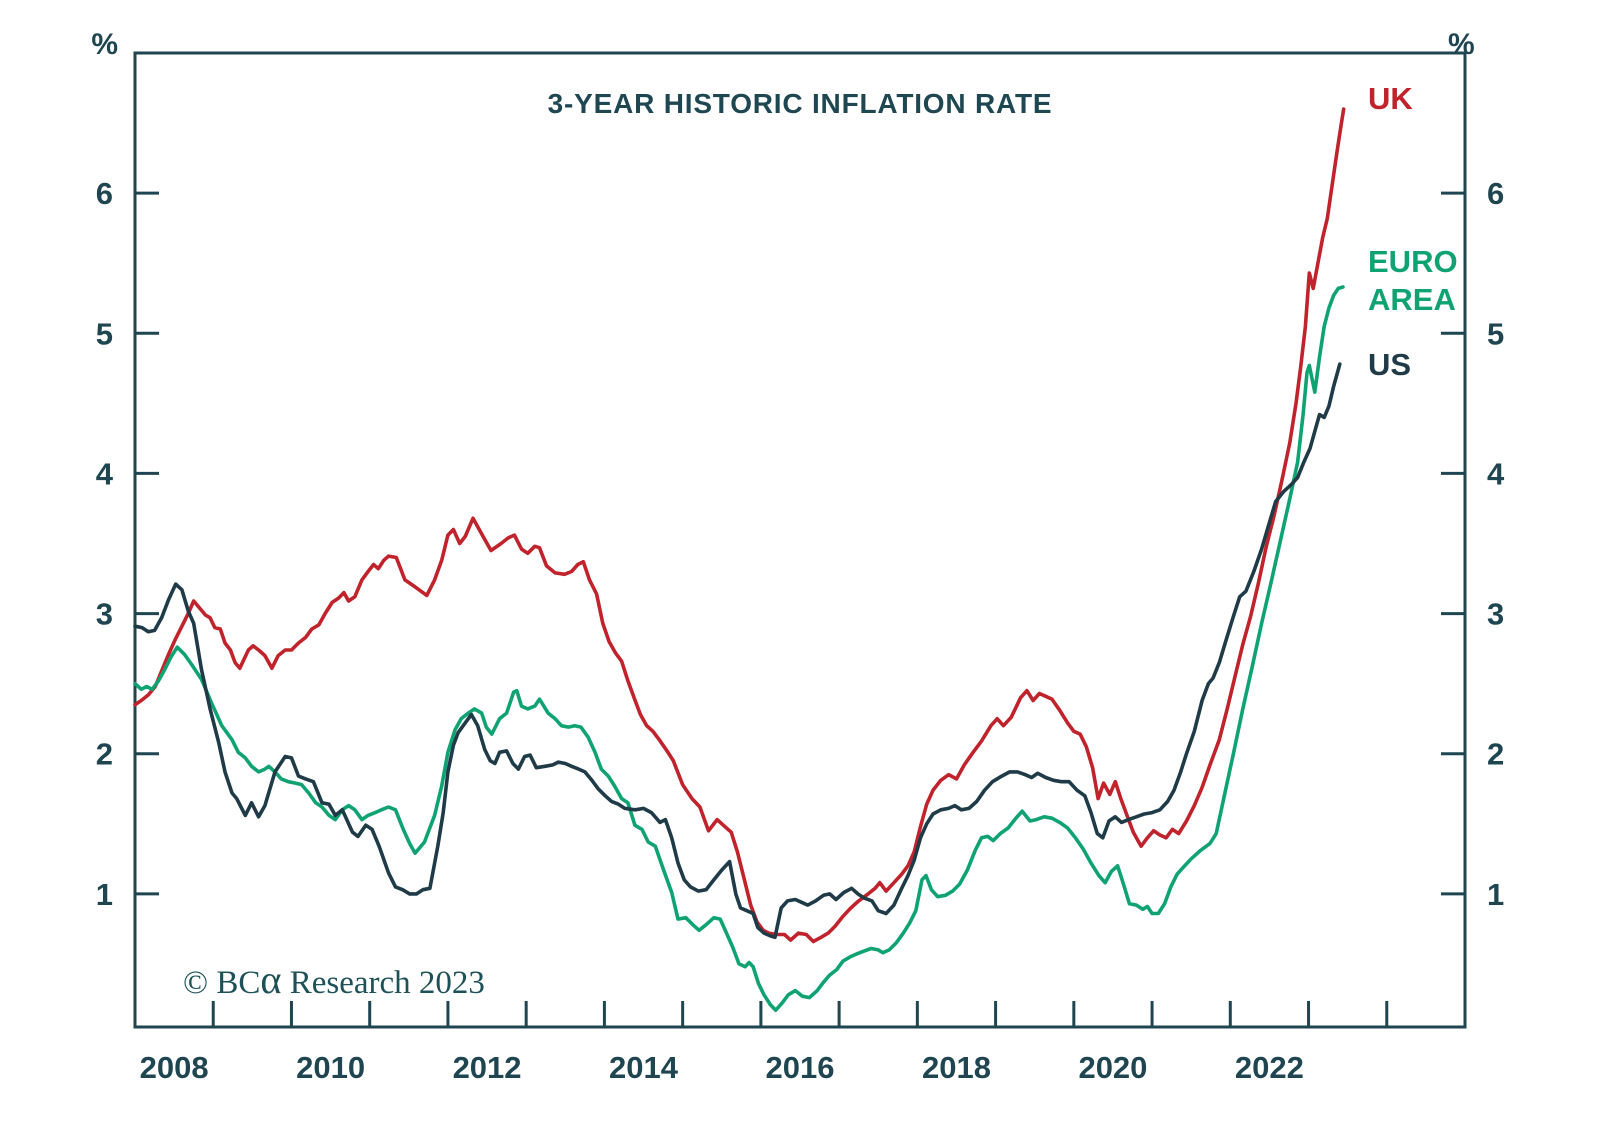 Image resolution: width=1600 pixels, height=1140 pixels. I want to click on y-tick-label-right: 2, so click(1495, 754).